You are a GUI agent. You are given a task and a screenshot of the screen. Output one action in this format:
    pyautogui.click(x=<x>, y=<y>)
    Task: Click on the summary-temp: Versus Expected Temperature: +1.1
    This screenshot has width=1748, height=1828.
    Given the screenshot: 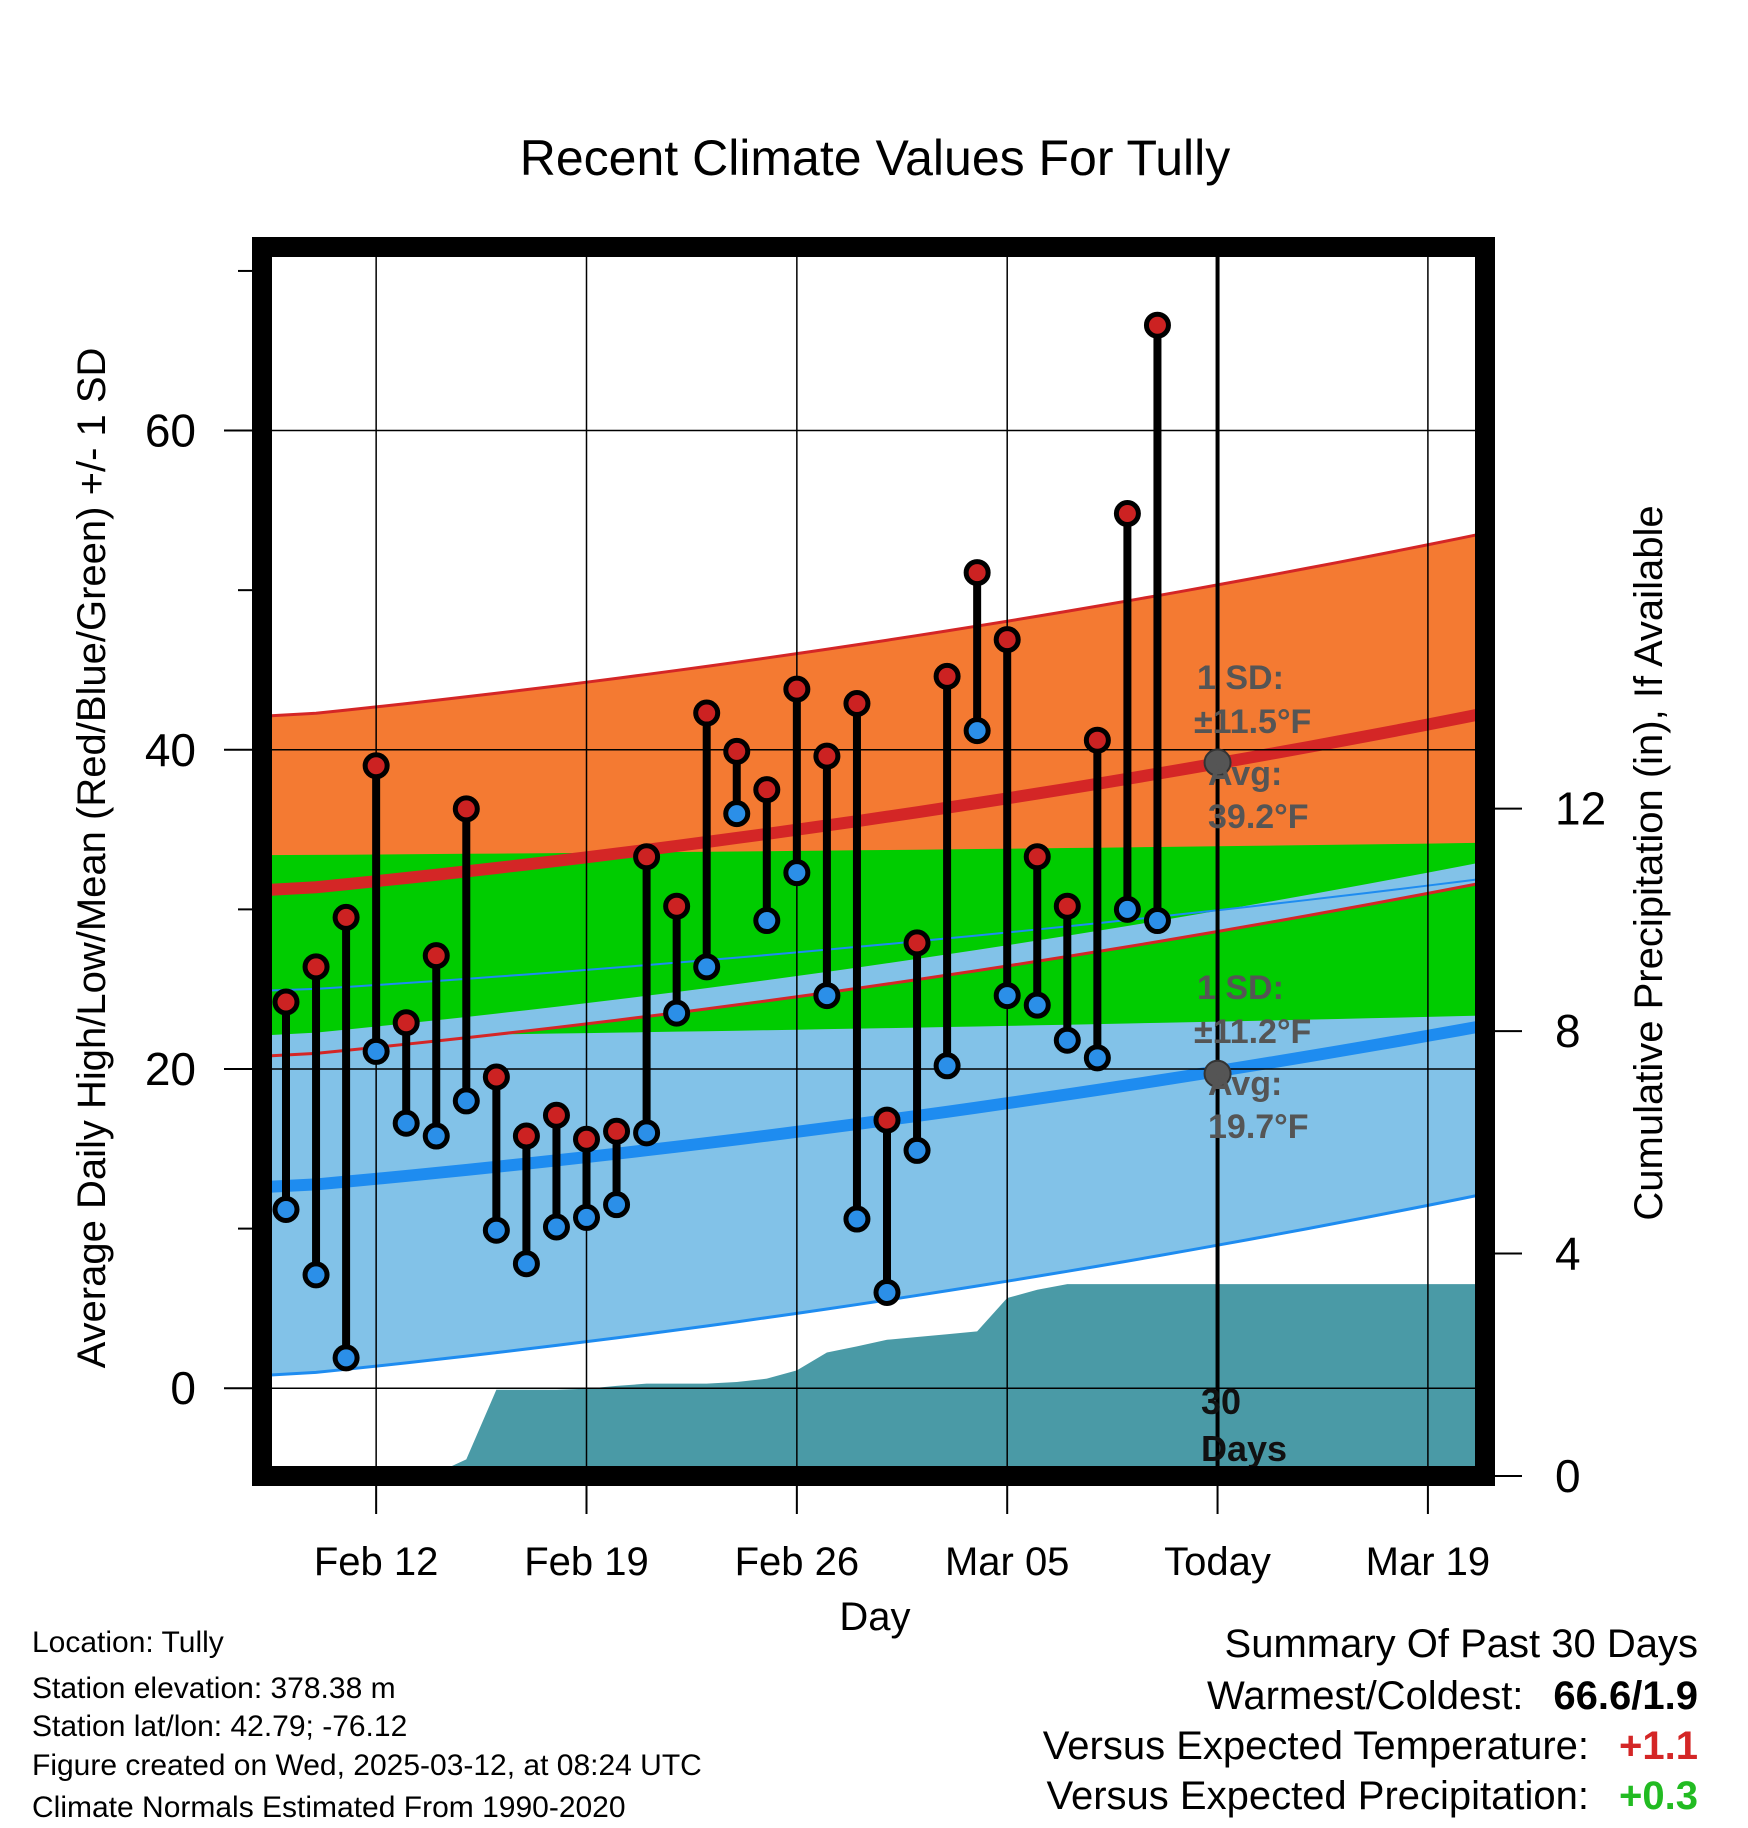 What is the action you would take?
    pyautogui.click(x=1370, y=1746)
    